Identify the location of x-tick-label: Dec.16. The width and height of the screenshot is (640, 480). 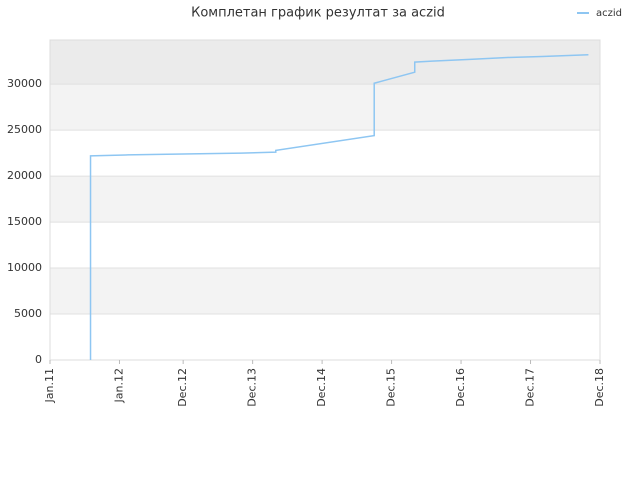
(460, 387).